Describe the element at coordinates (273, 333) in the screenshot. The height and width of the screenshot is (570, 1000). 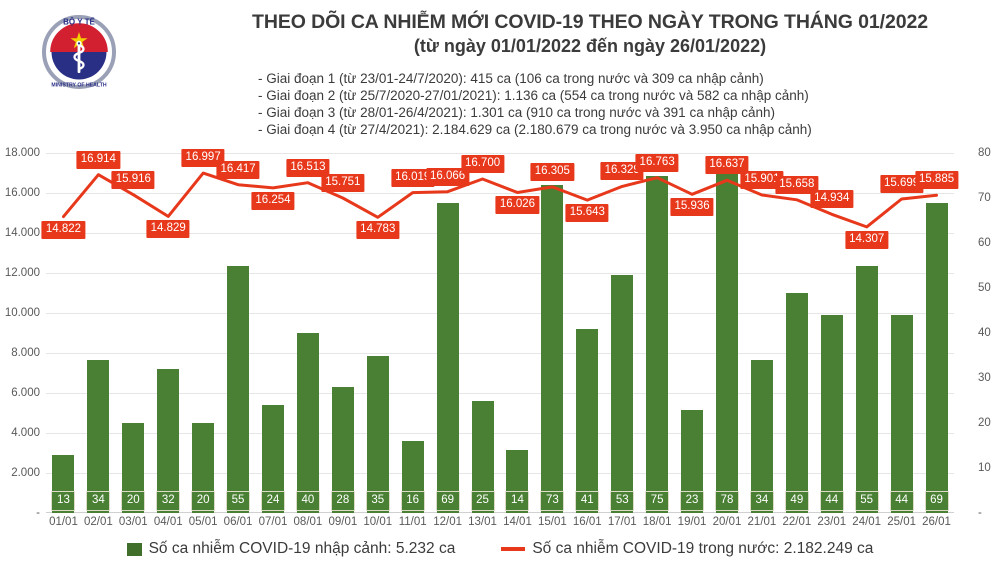
I see `bar-column: 24` at that location.